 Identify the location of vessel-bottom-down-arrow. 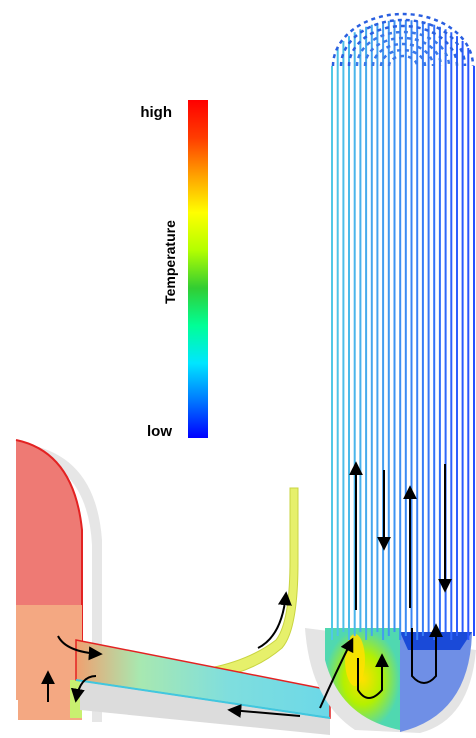
(83, 689).